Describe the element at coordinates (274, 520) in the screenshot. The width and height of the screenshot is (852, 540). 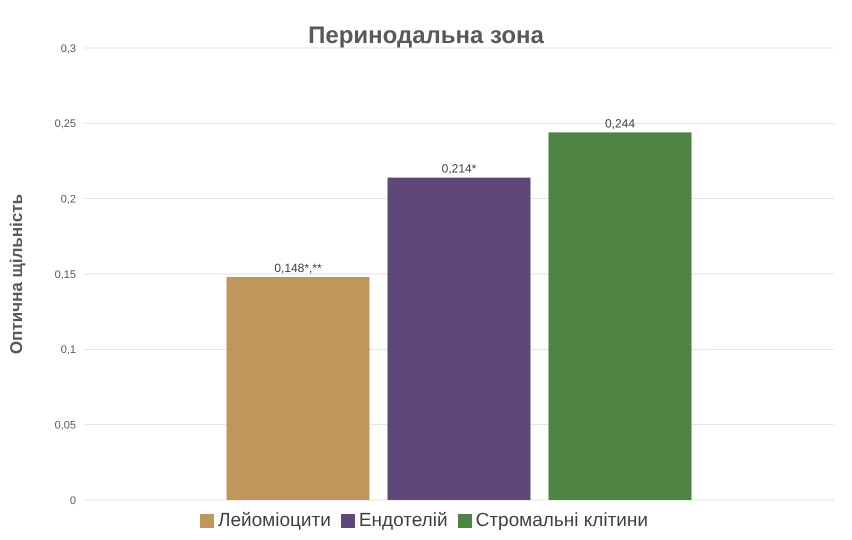
I see `legend-label: Лейоміоцити` at that location.